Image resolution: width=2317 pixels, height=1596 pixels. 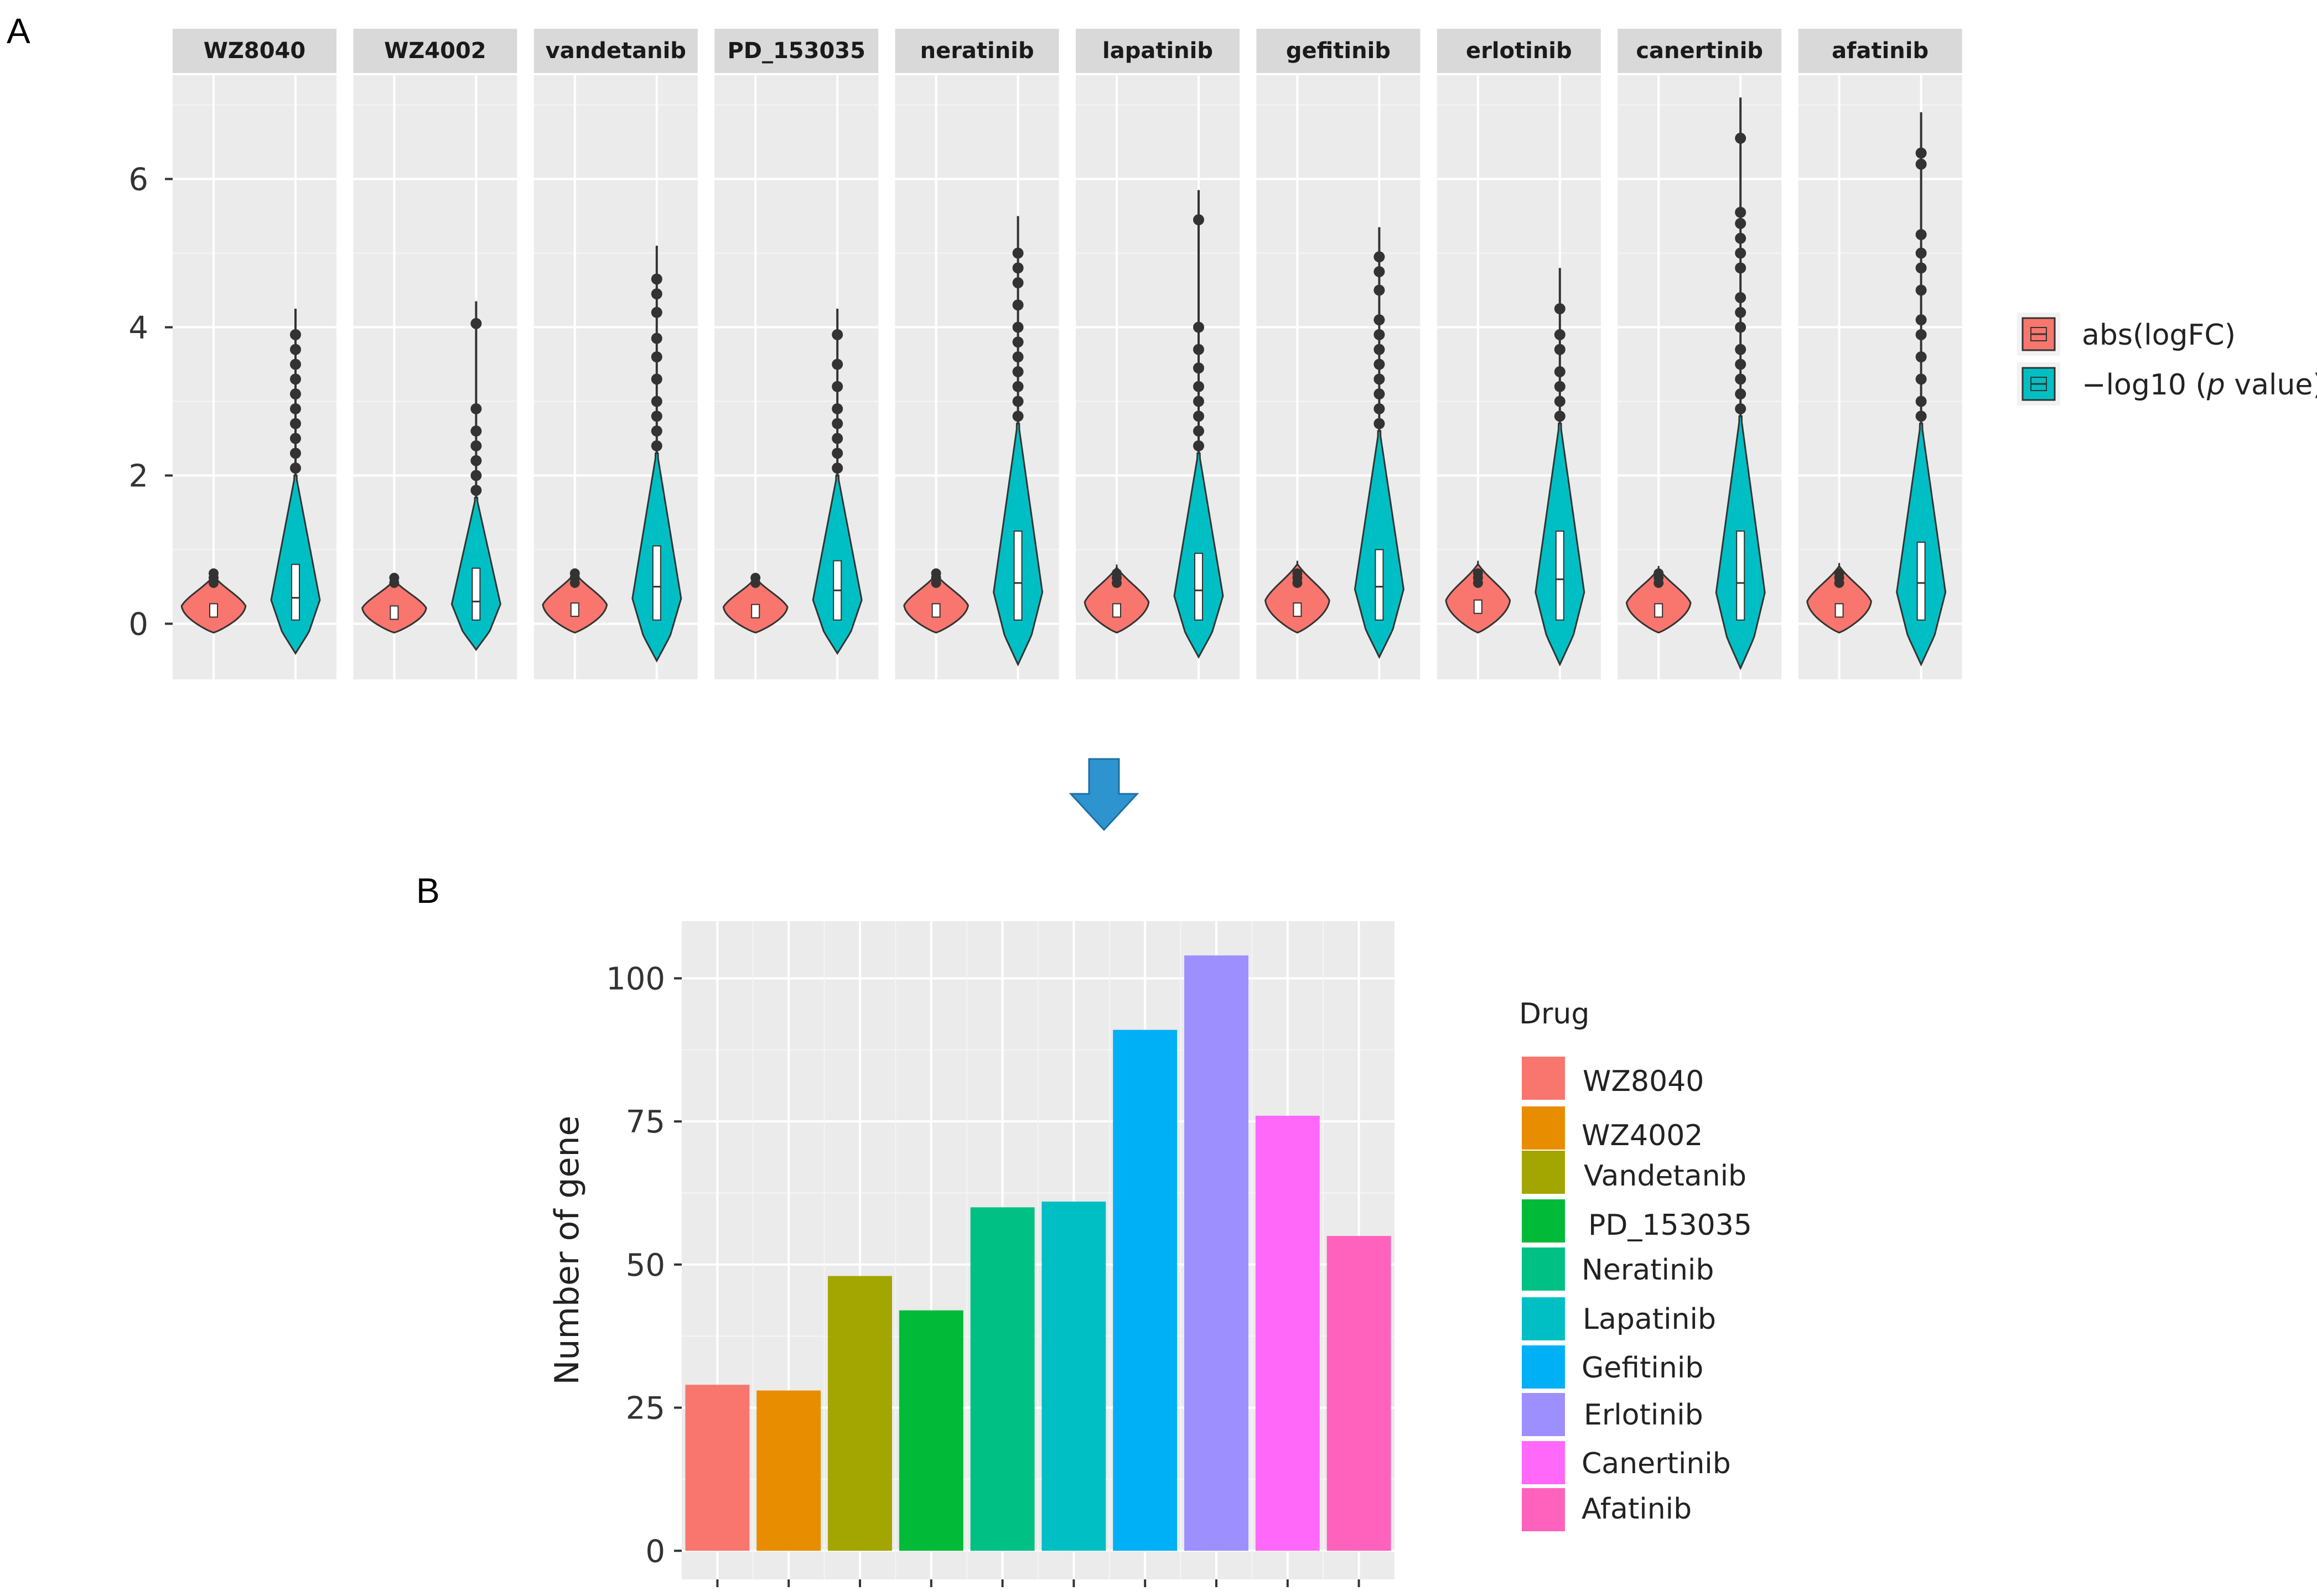 What do you see at coordinates (646, 1409) in the screenshot?
I see `y-tick-label: 25` at bounding box center [646, 1409].